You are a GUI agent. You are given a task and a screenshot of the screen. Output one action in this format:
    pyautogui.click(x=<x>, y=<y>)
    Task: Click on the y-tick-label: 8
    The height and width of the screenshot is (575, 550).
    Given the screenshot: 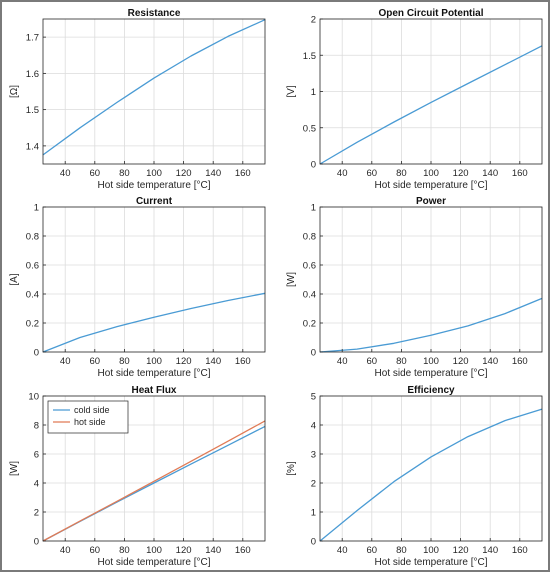 What is the action you would take?
    pyautogui.click(x=36, y=426)
    